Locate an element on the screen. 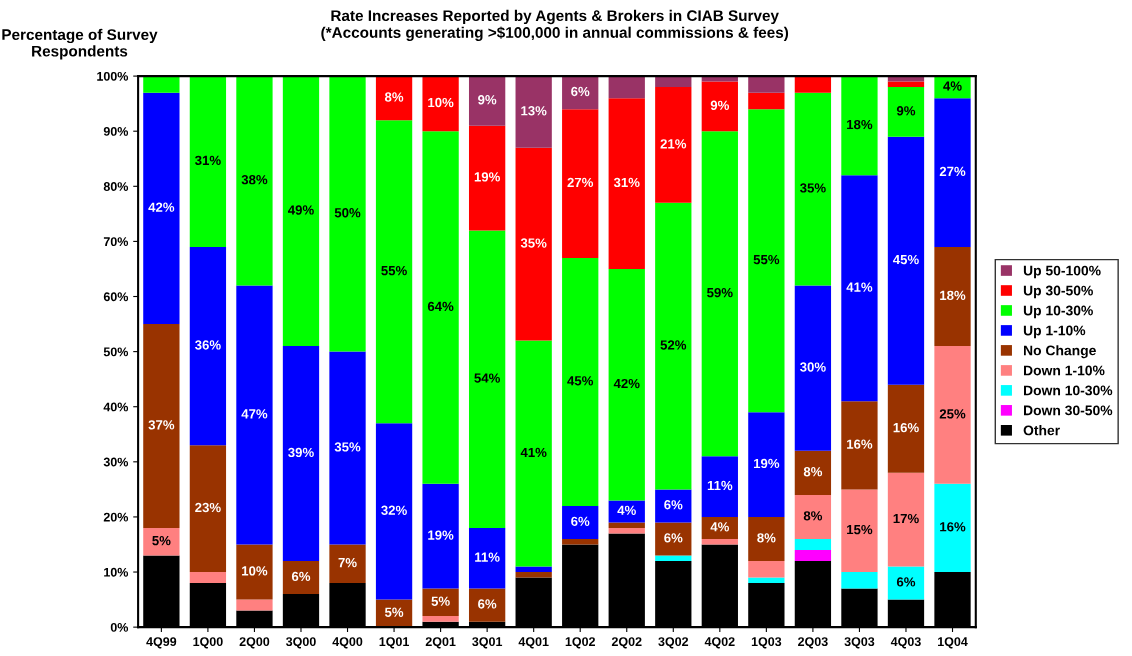 The width and height of the screenshot is (1132, 656). data-label: 30% is located at coordinates (813, 367).